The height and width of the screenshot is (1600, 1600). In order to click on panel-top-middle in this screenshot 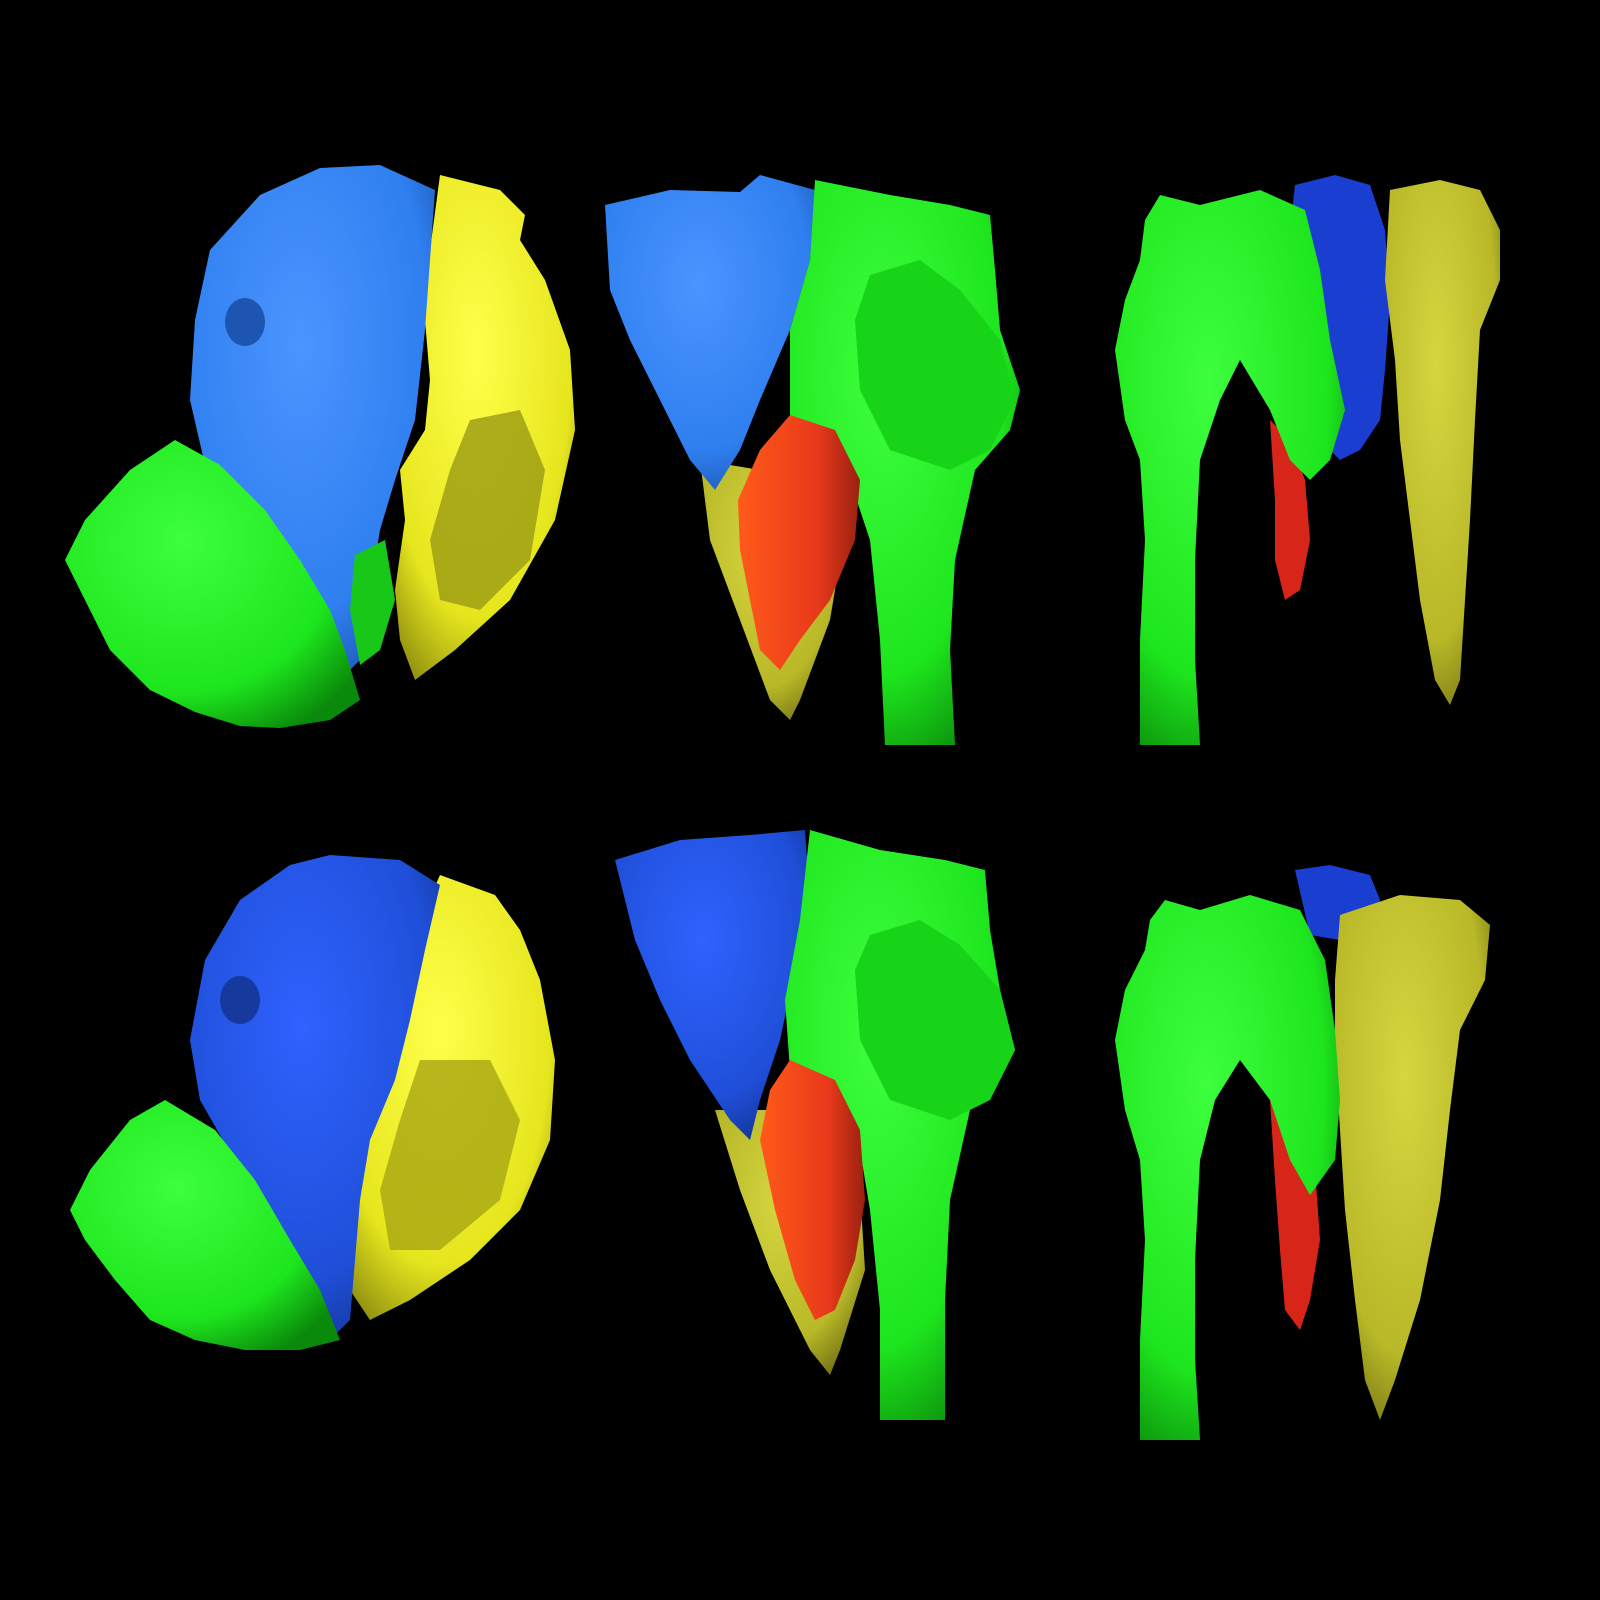, I will do `click(812, 460)`.